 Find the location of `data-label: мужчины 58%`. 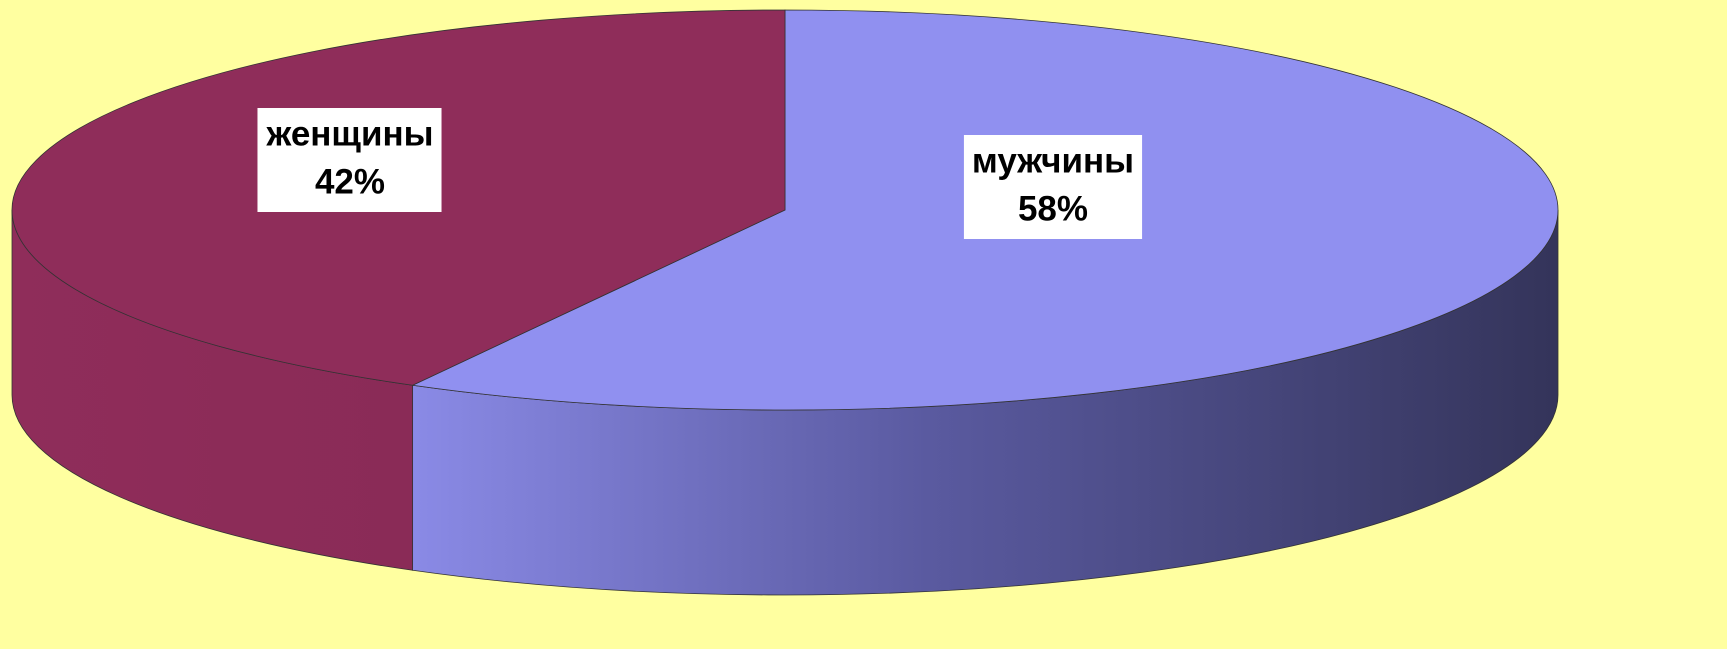

data-label: мужчины 58% is located at coordinates (1053, 187).